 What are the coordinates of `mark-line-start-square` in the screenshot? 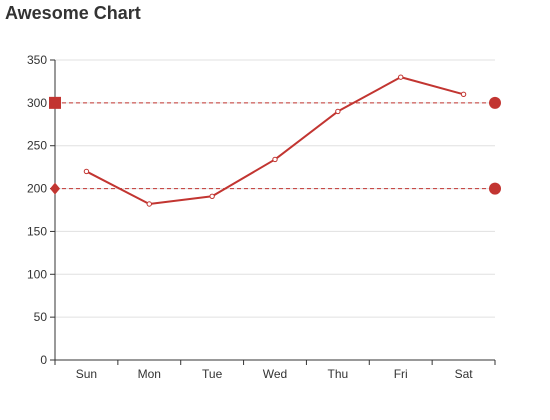 It's located at (55, 102).